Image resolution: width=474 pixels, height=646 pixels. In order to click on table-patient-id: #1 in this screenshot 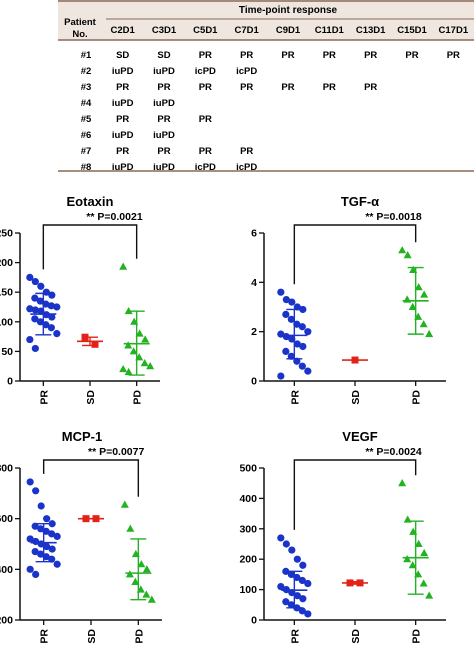, I will do `click(86, 55)`.